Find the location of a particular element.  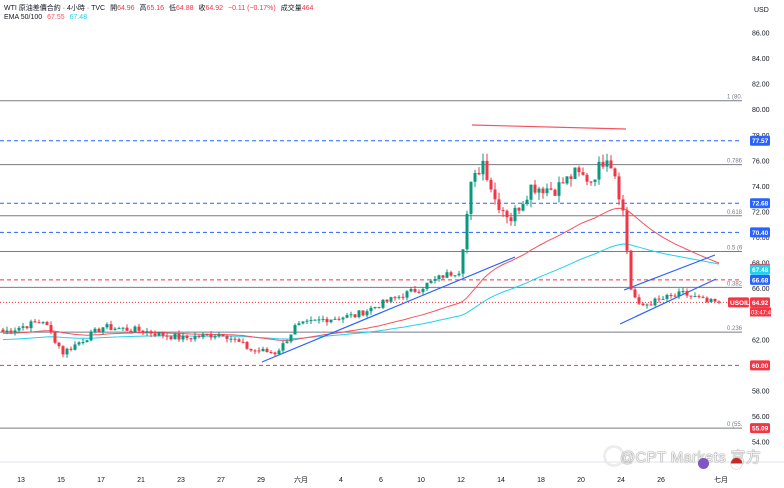

change-value: −0.11 (−0.17%) is located at coordinates (252, 8).